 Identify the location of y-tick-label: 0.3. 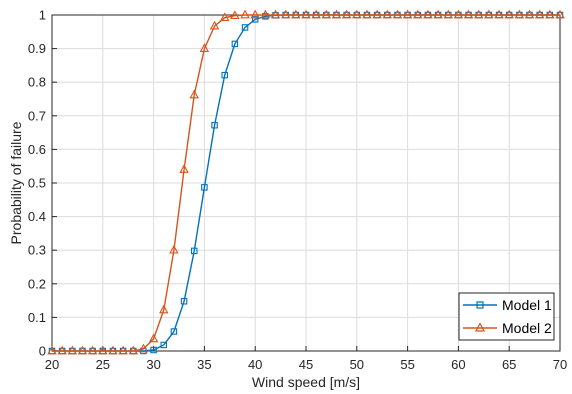
(37, 250).